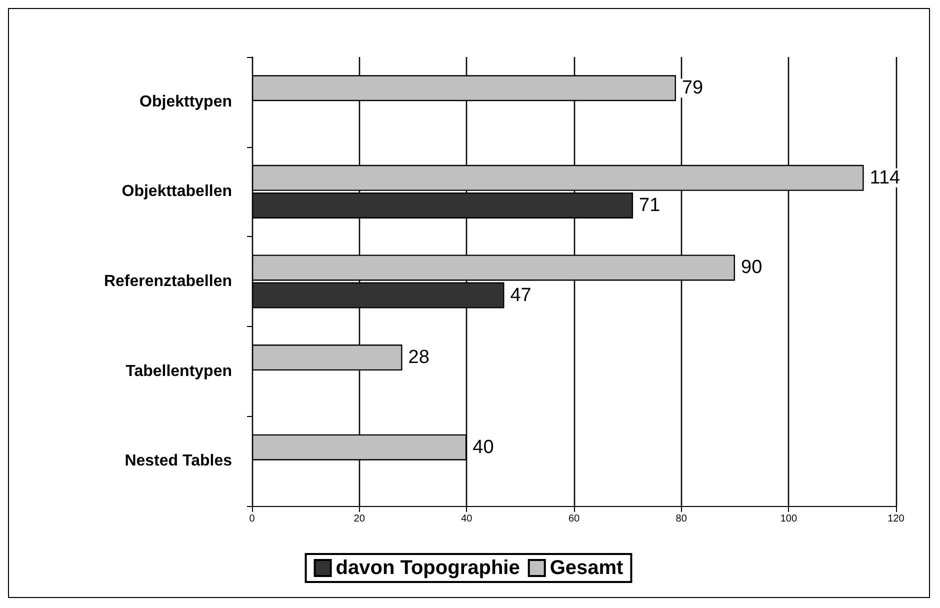 The width and height of the screenshot is (940, 608). Describe the element at coordinates (587, 568) in the screenshot. I see `legend-label: Gesamt` at that location.